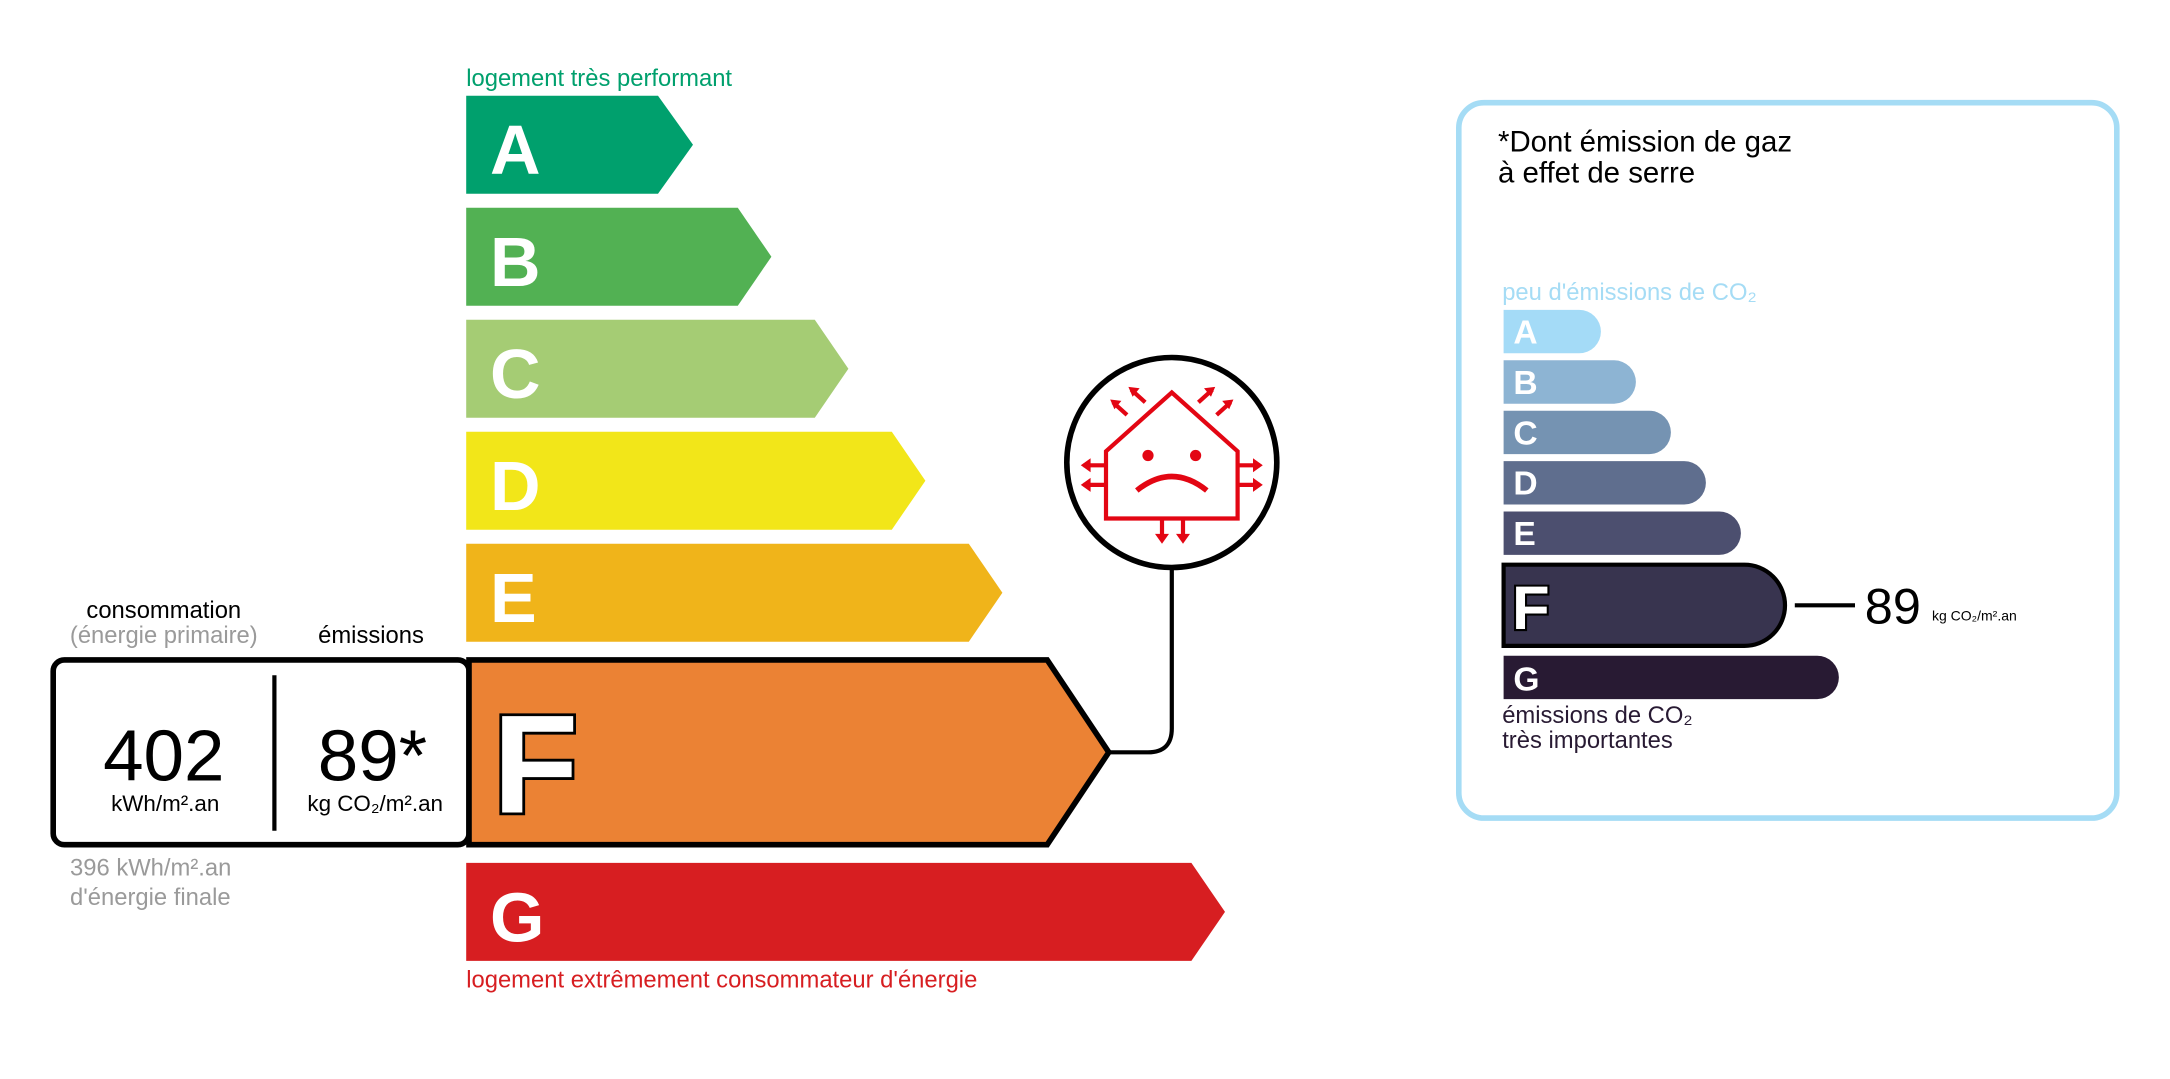 Image resolution: width=2170 pixels, height=1079 pixels. What do you see at coordinates (1587, 740) in the screenshot?
I see `ges-bottom-label-line2: très importantes` at bounding box center [1587, 740].